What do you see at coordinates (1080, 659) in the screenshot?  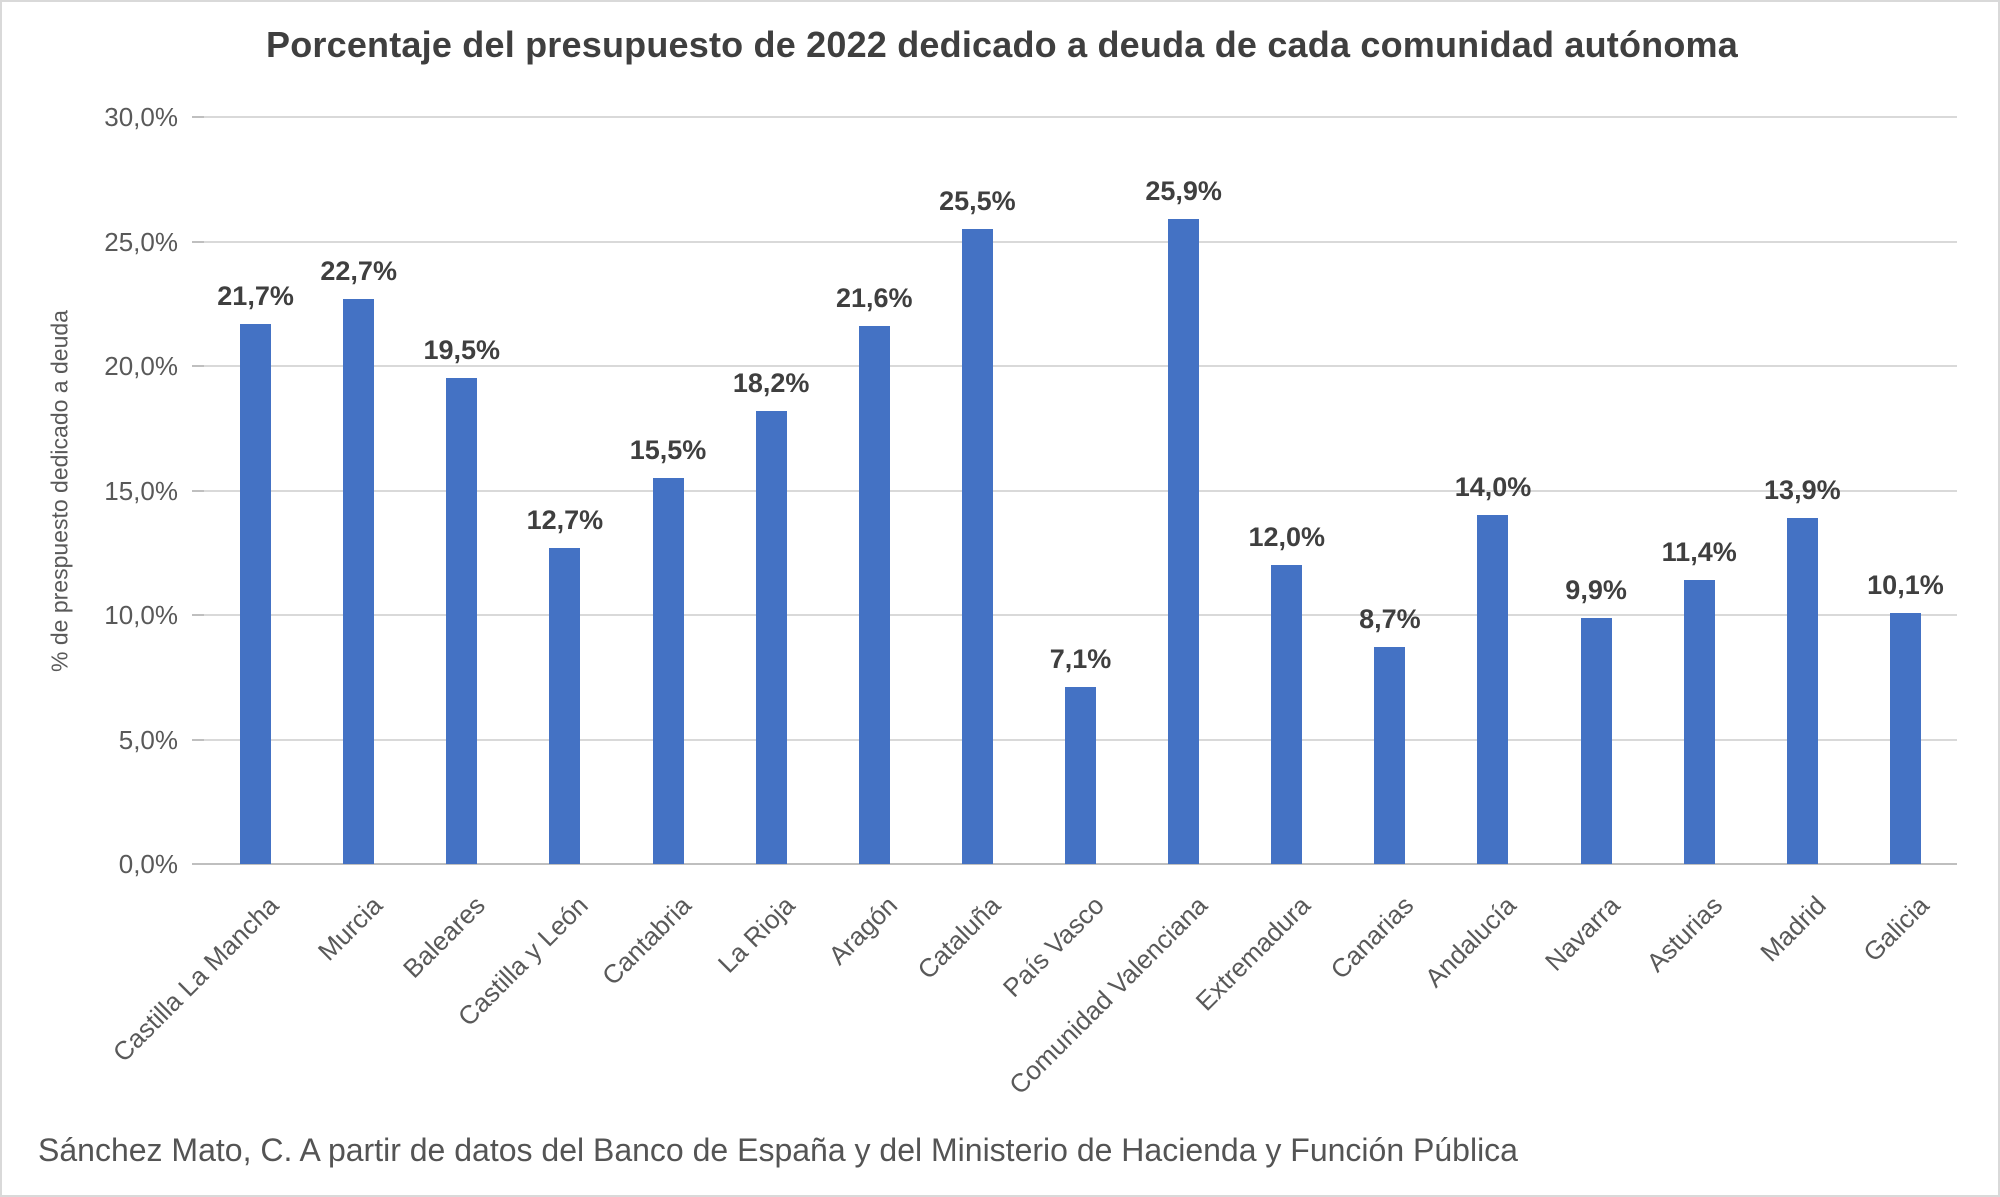 I see `bar-value-label: 7,1%` at bounding box center [1080, 659].